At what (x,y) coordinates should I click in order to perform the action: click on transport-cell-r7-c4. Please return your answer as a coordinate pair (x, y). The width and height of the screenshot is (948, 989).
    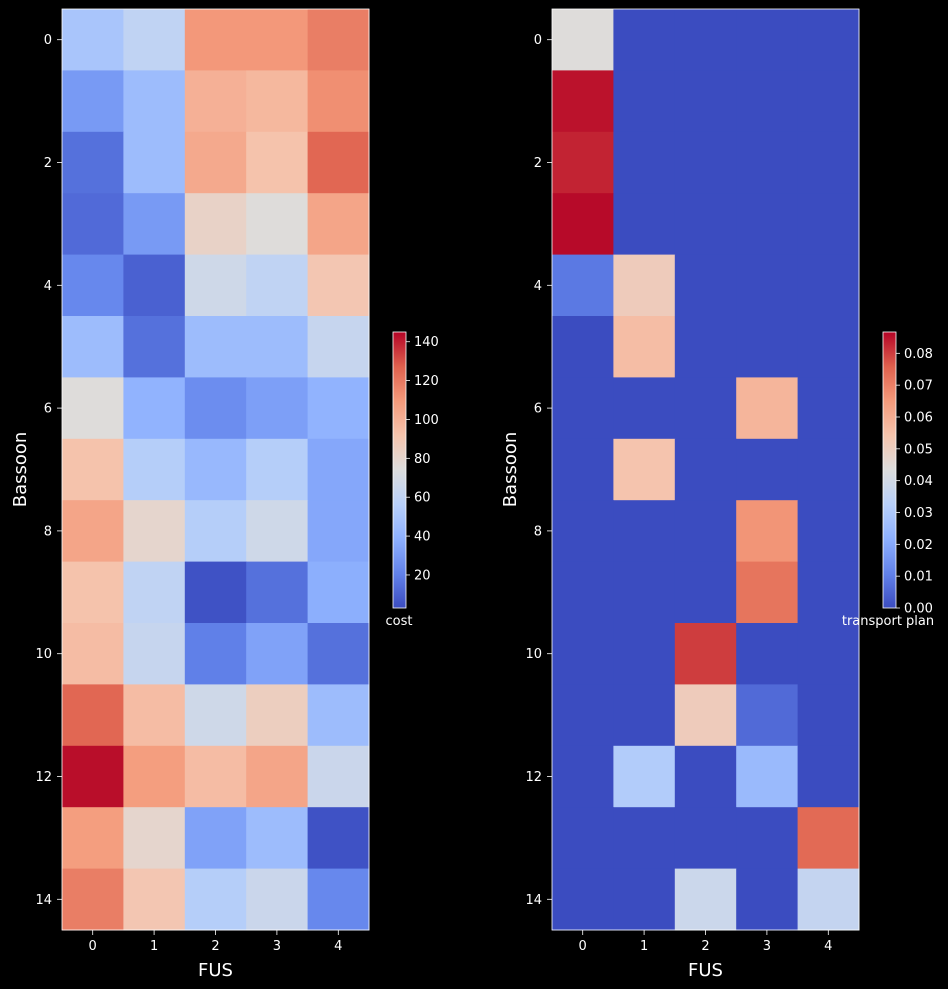
    Looking at the image, I should click on (828, 469).